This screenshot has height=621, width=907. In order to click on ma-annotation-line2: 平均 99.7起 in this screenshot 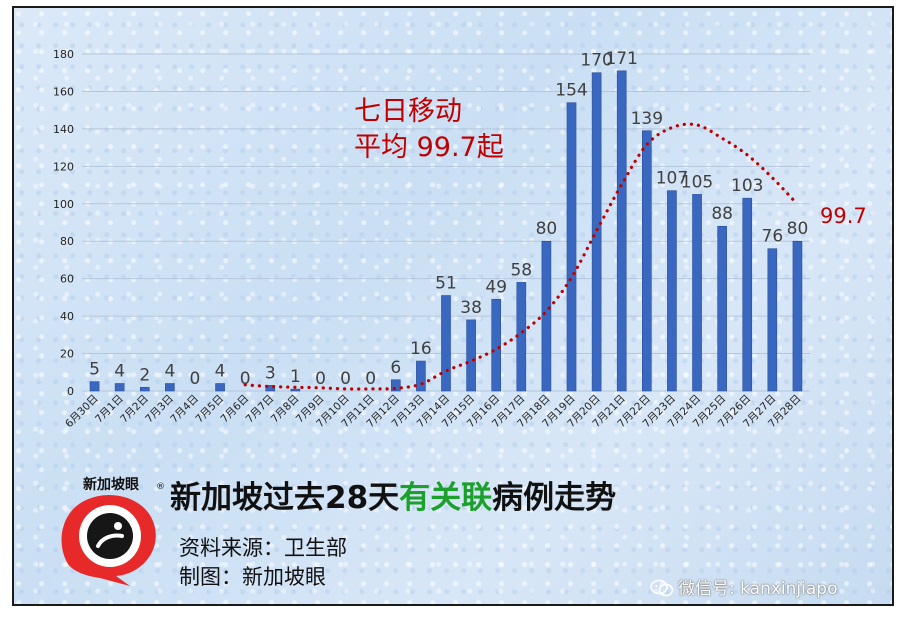, I will do `click(429, 147)`.